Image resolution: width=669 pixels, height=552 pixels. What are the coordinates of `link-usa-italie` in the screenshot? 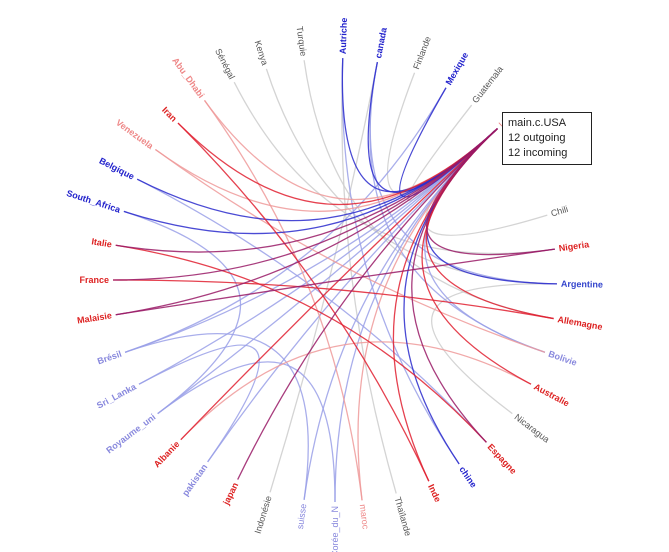 It's located at (306, 190).